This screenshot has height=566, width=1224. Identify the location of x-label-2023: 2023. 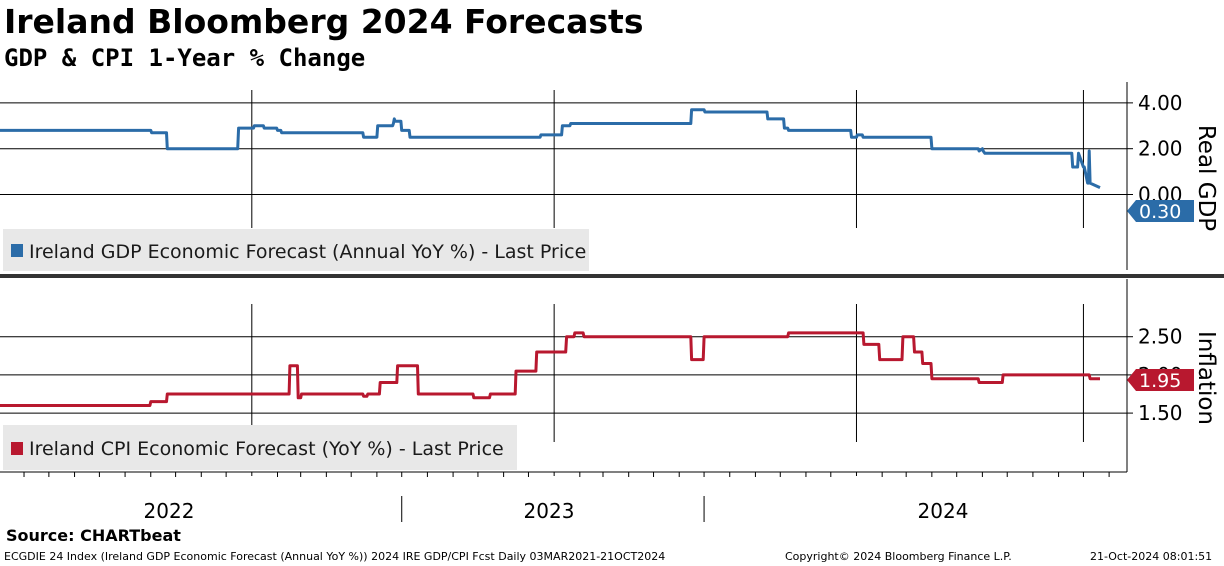
(549, 511).